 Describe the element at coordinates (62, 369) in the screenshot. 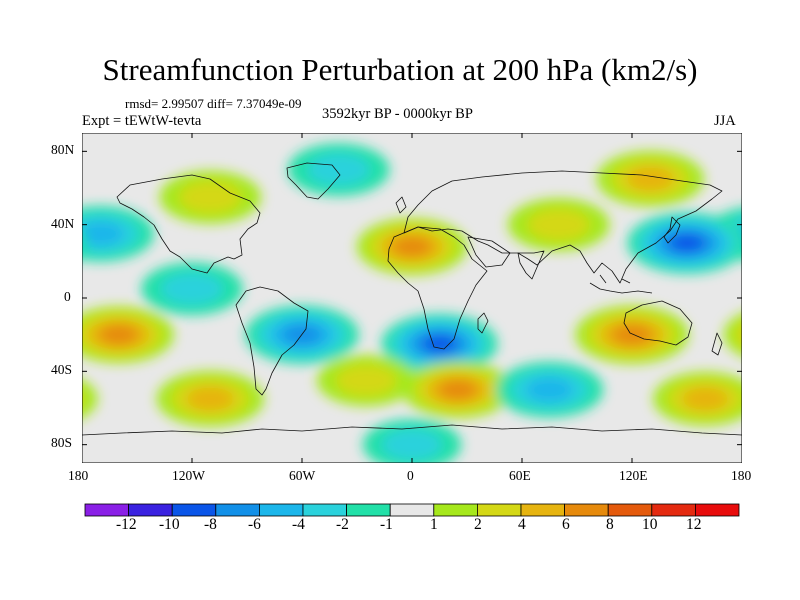

I see `lat-label-40s: 40S` at that location.